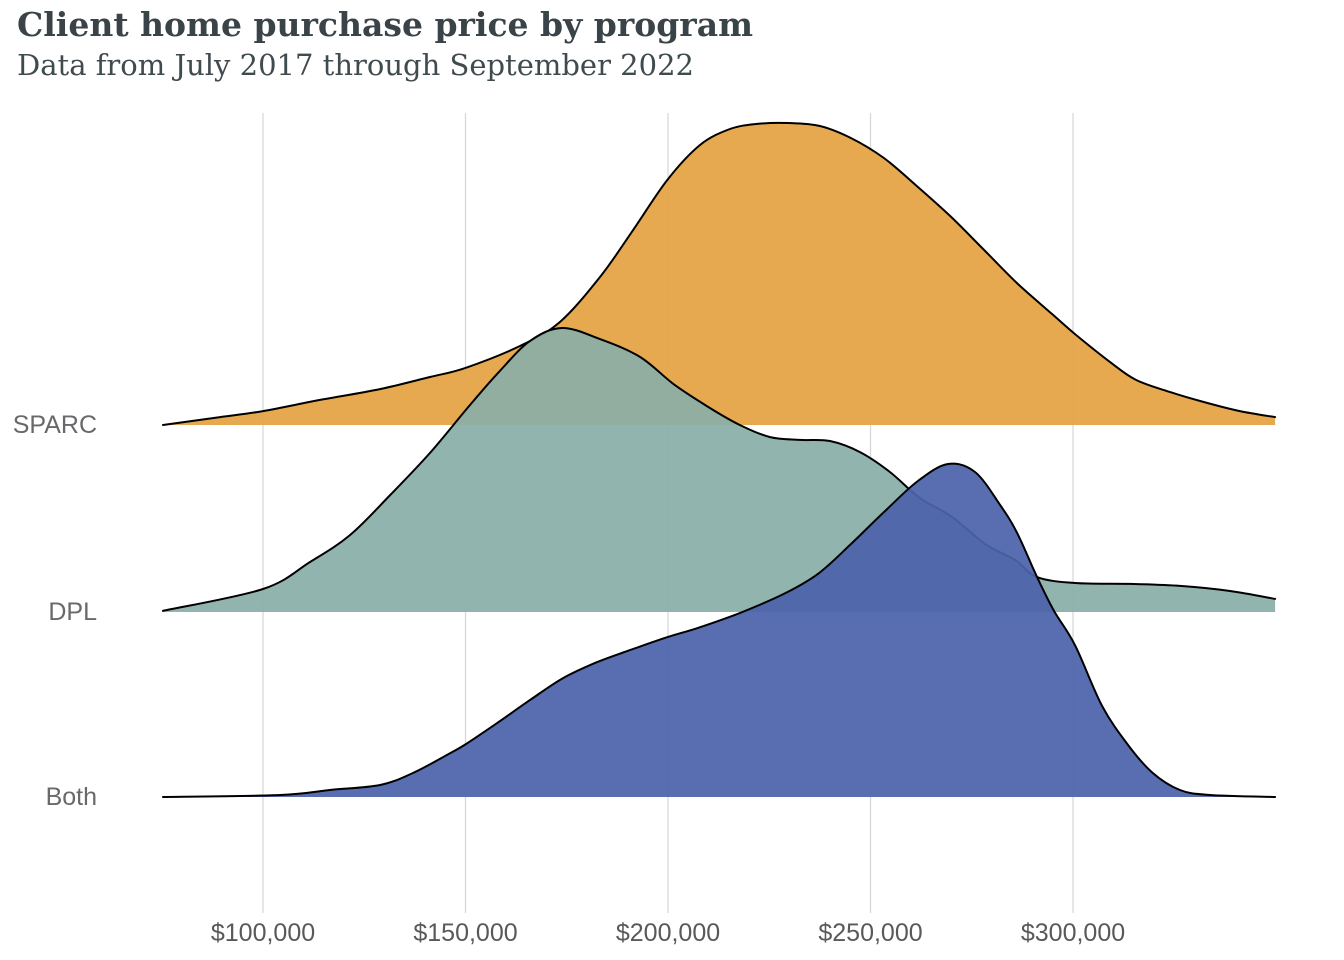  I want to click on x-tick-label-200000: $200,000, so click(668, 933).